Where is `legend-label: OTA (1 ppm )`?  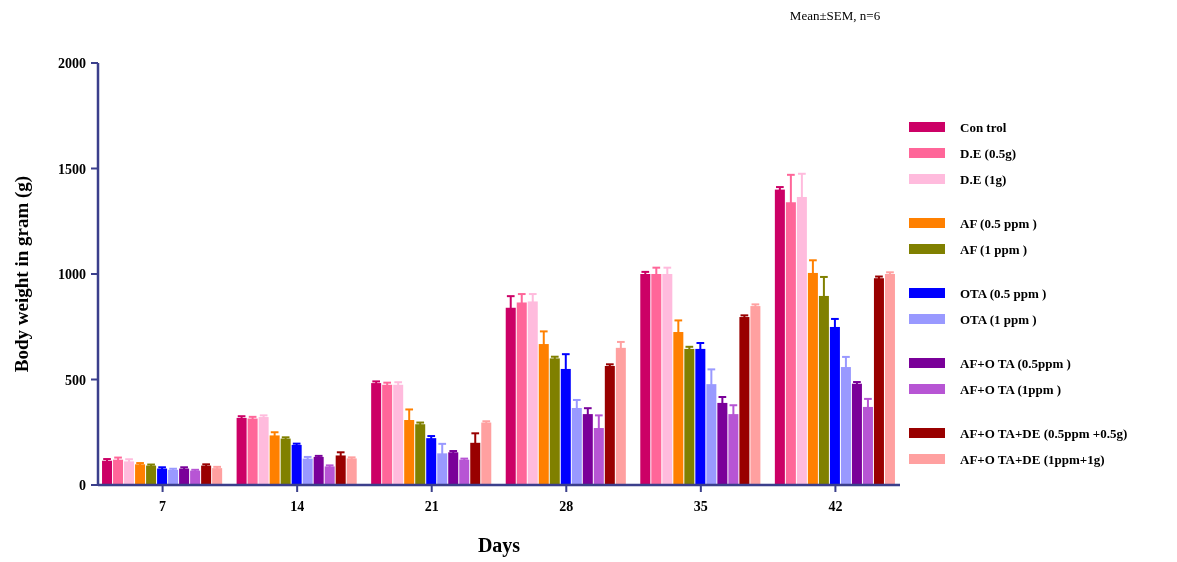
legend-label: OTA (1 ppm ) is located at coordinates (998, 319).